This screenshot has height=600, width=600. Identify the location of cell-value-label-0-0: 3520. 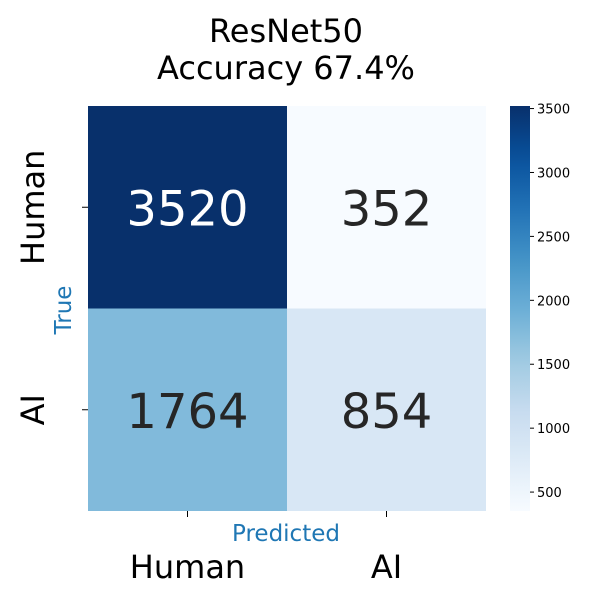
(187, 209).